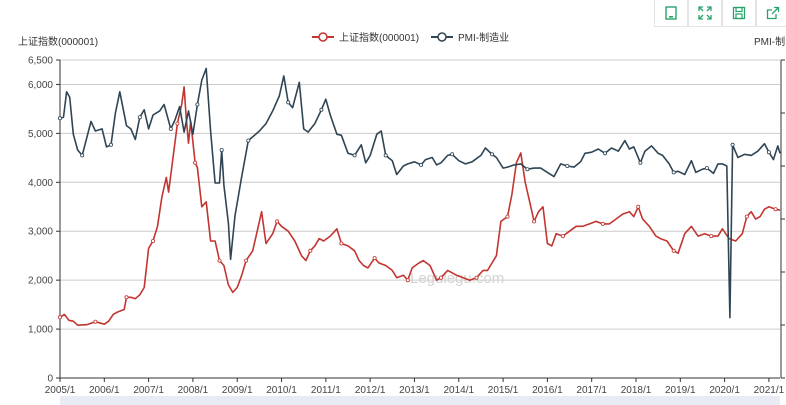 The width and height of the screenshot is (786, 405). I want to click on x-tick-label: 2020/1, so click(724, 390).